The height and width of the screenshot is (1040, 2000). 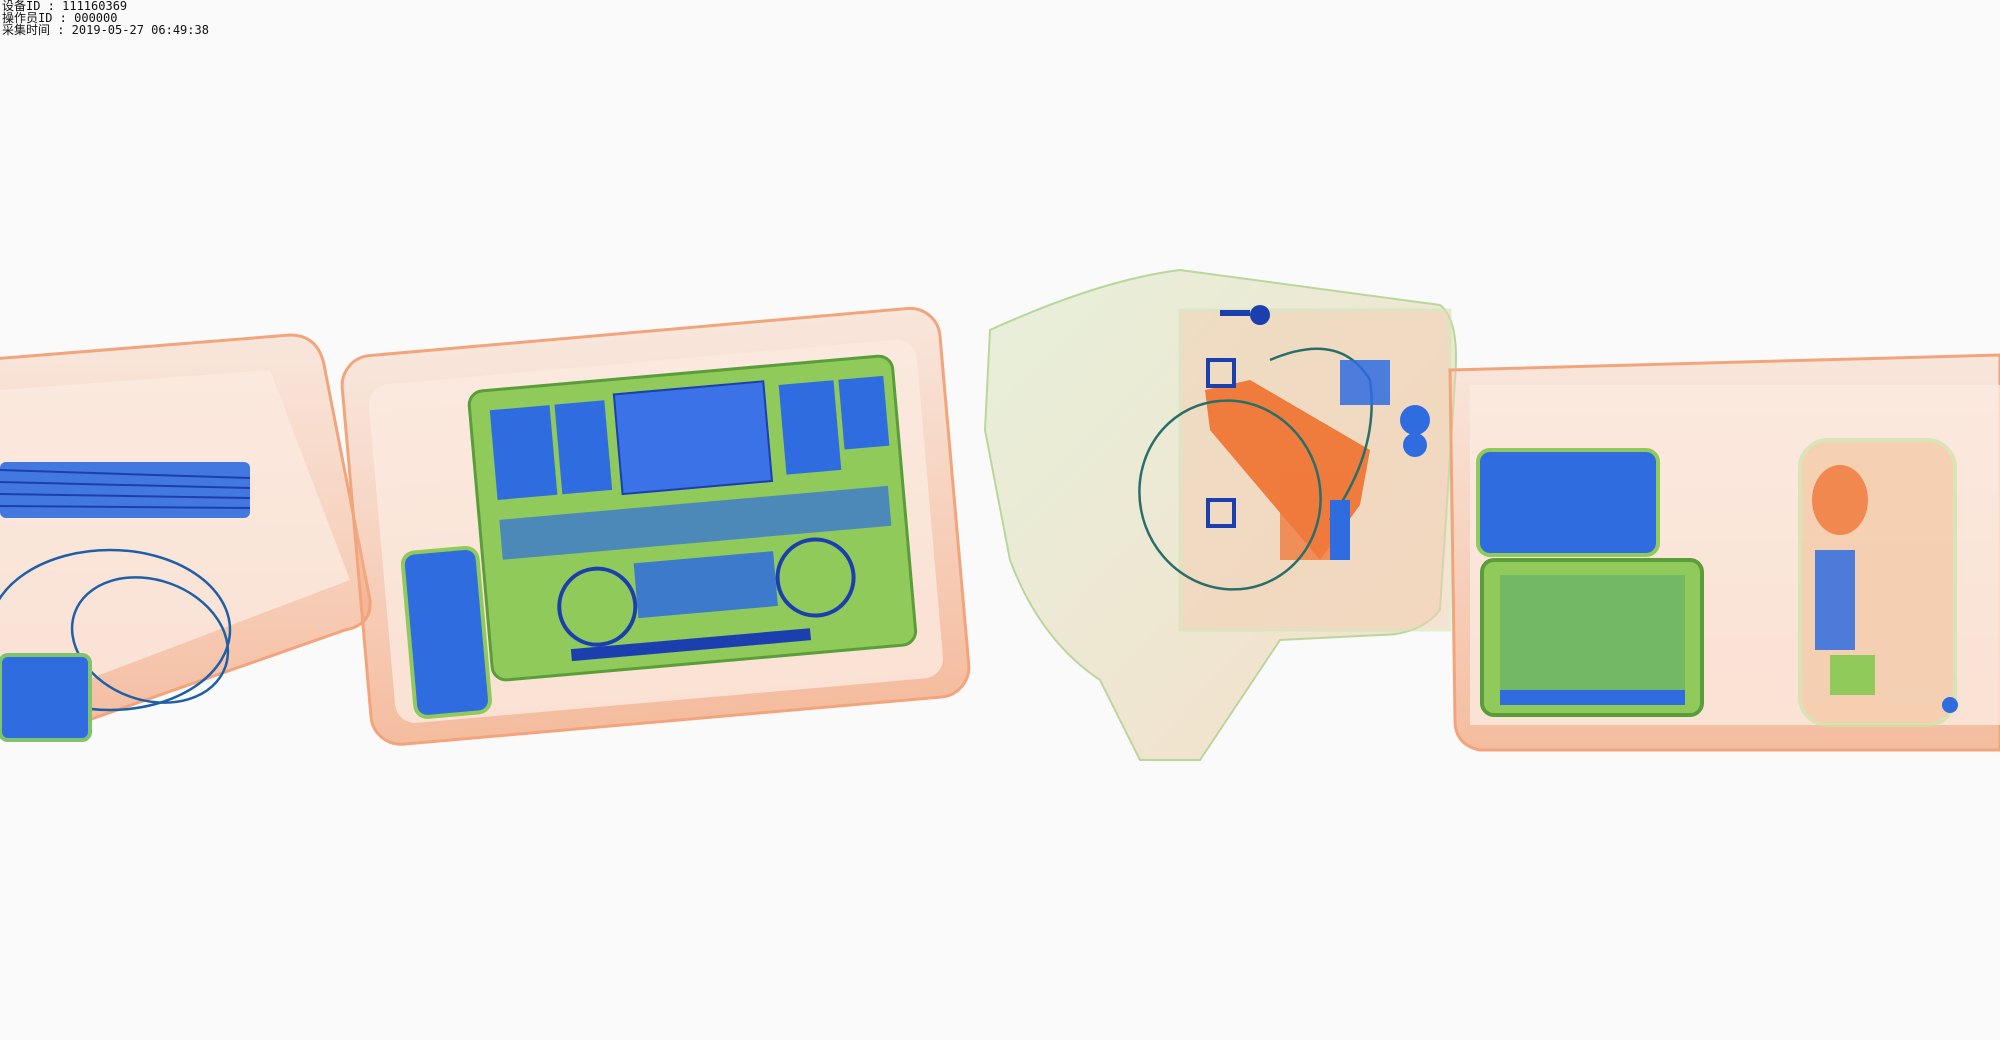 I want to click on device-id-label: 设备ID : 111160369, so click(x=65, y=6).